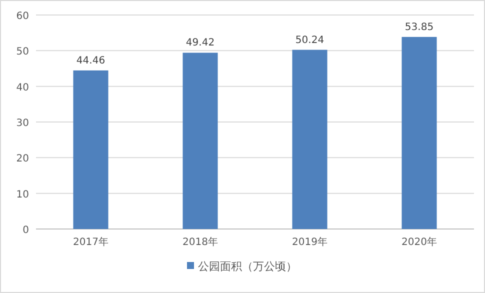 This screenshot has width=485, height=293. Describe the element at coordinates (200, 43) in the screenshot. I see `data-label: 49.42` at that location.